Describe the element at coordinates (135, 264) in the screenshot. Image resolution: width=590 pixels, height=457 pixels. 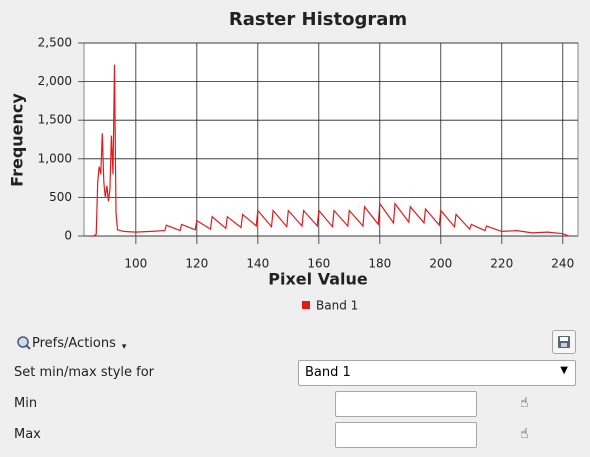
I see `x-tick-label: 100` at that location.